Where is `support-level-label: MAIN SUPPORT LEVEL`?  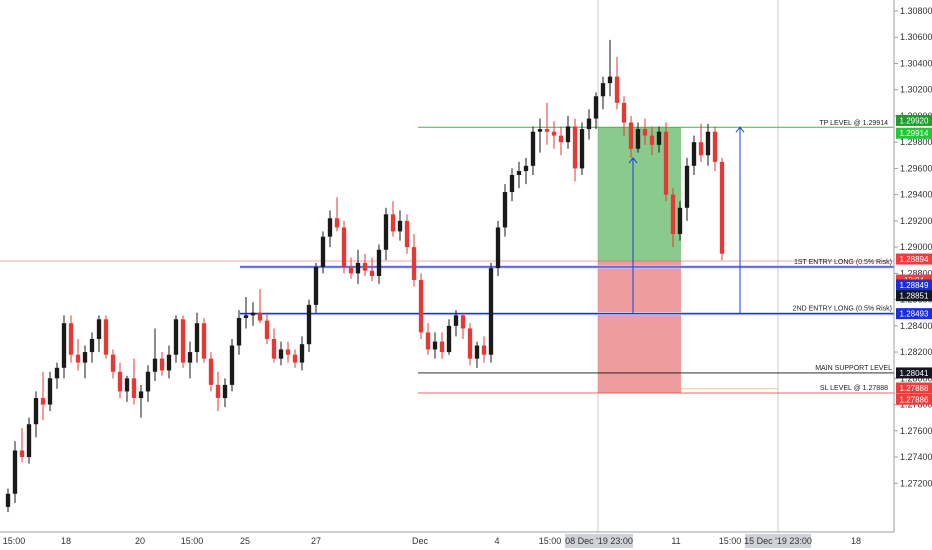 support-level-label: MAIN SUPPORT LEVEL is located at coordinates (853, 368).